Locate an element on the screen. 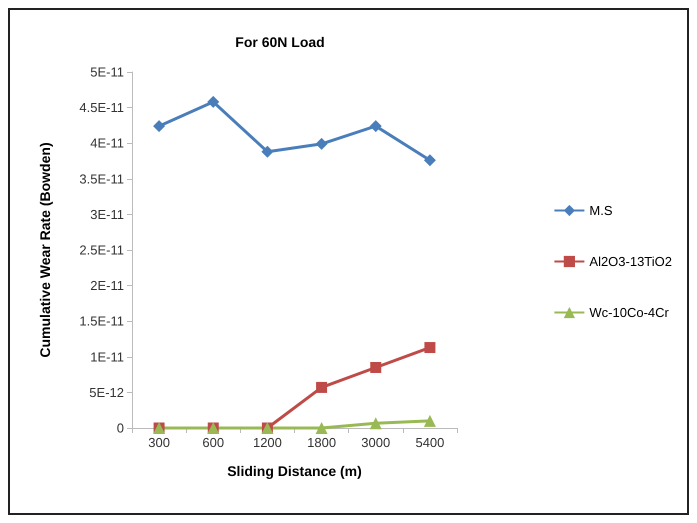  legend-label: Wc-10Co-4Cr is located at coordinates (629, 312).